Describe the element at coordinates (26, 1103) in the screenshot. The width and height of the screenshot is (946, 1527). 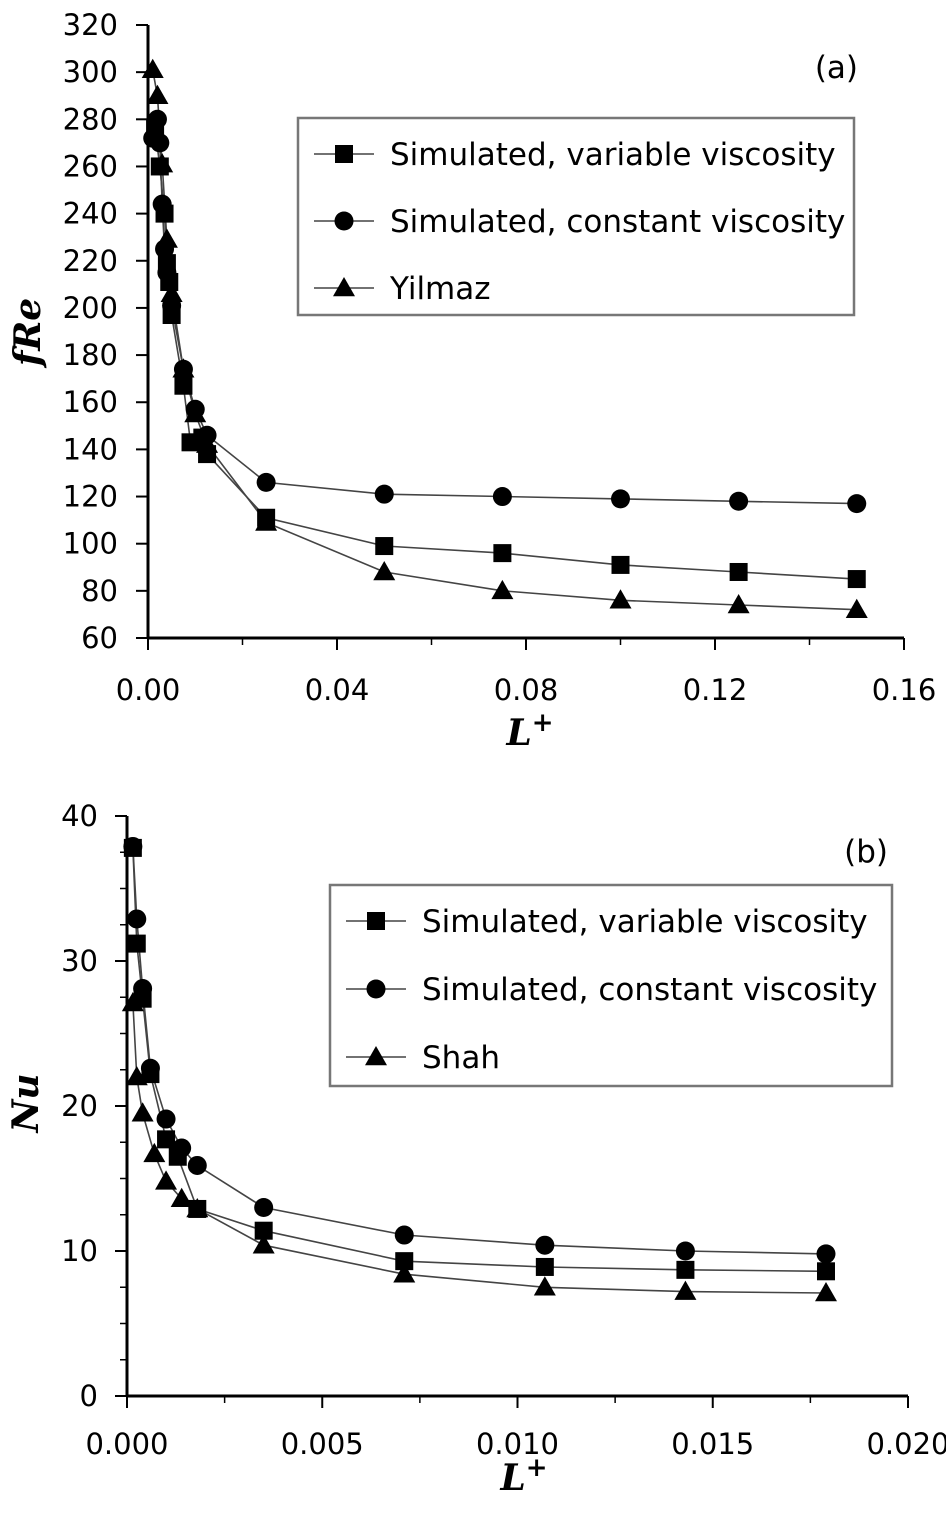
I see `y-axis-title: Nu` at that location.